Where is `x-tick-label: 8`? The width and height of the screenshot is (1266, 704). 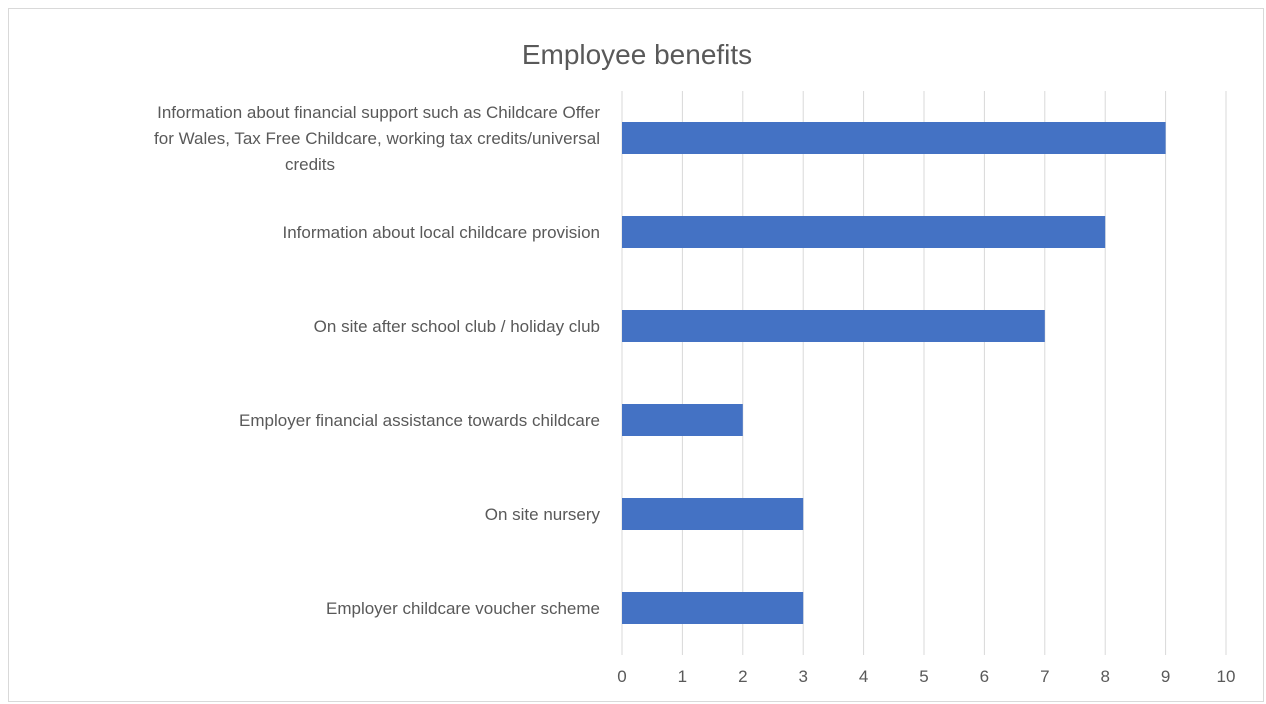 x-tick-label: 8 is located at coordinates (1104, 676).